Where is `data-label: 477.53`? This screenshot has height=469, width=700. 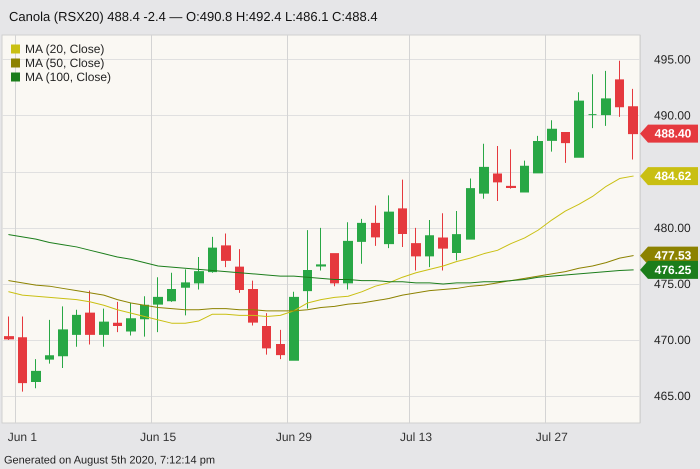 data-label: 477.53 is located at coordinates (673, 255).